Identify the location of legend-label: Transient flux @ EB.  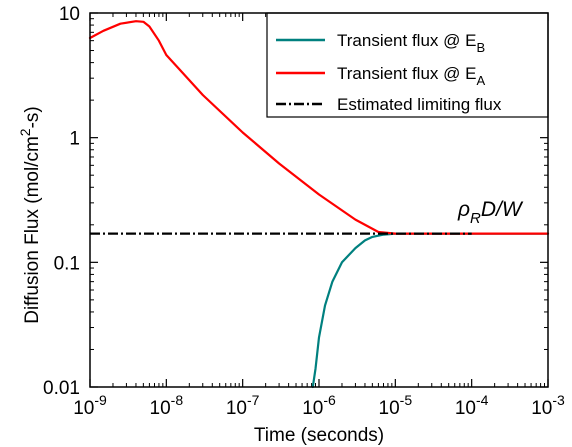
(411, 43).